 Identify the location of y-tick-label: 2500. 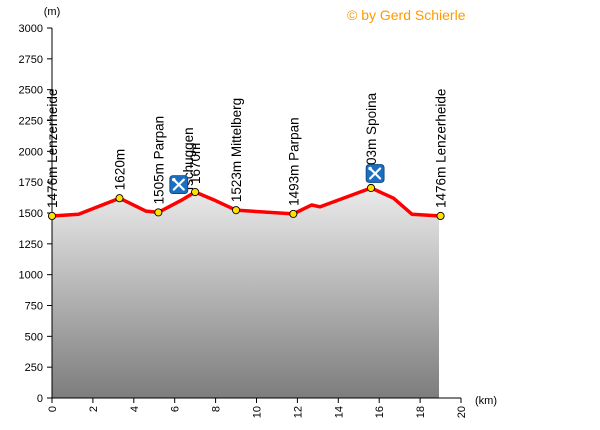
(31, 91).